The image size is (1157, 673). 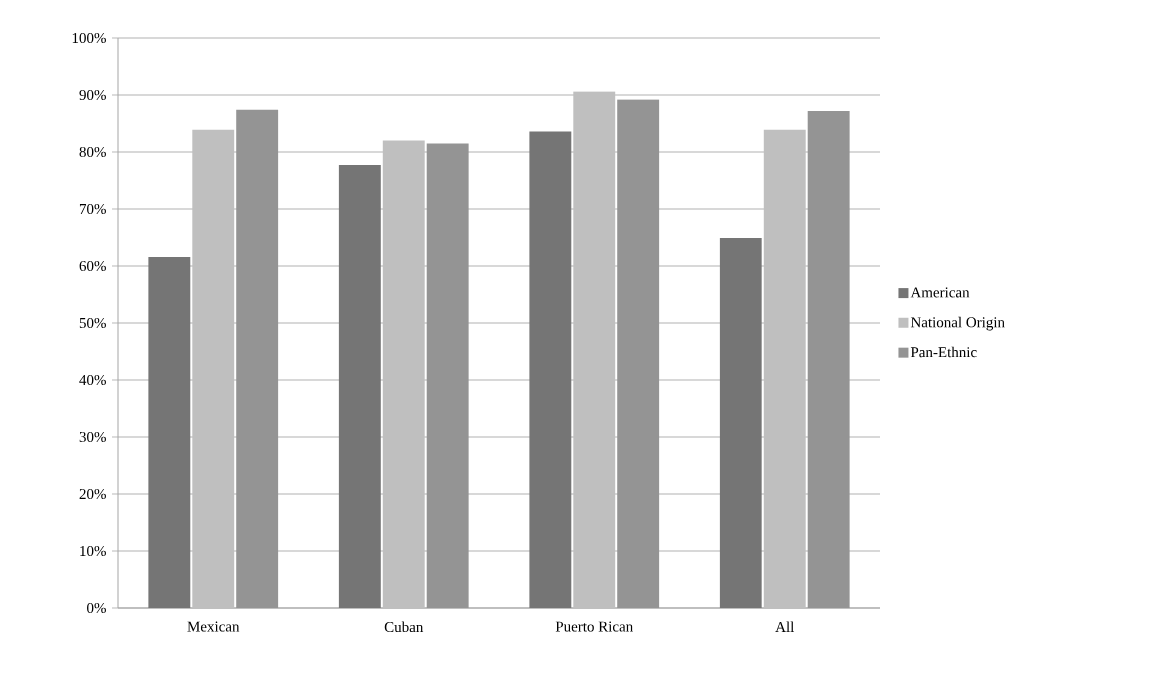 What do you see at coordinates (92, 152) in the screenshot?
I see `y-tick-label: 80%` at bounding box center [92, 152].